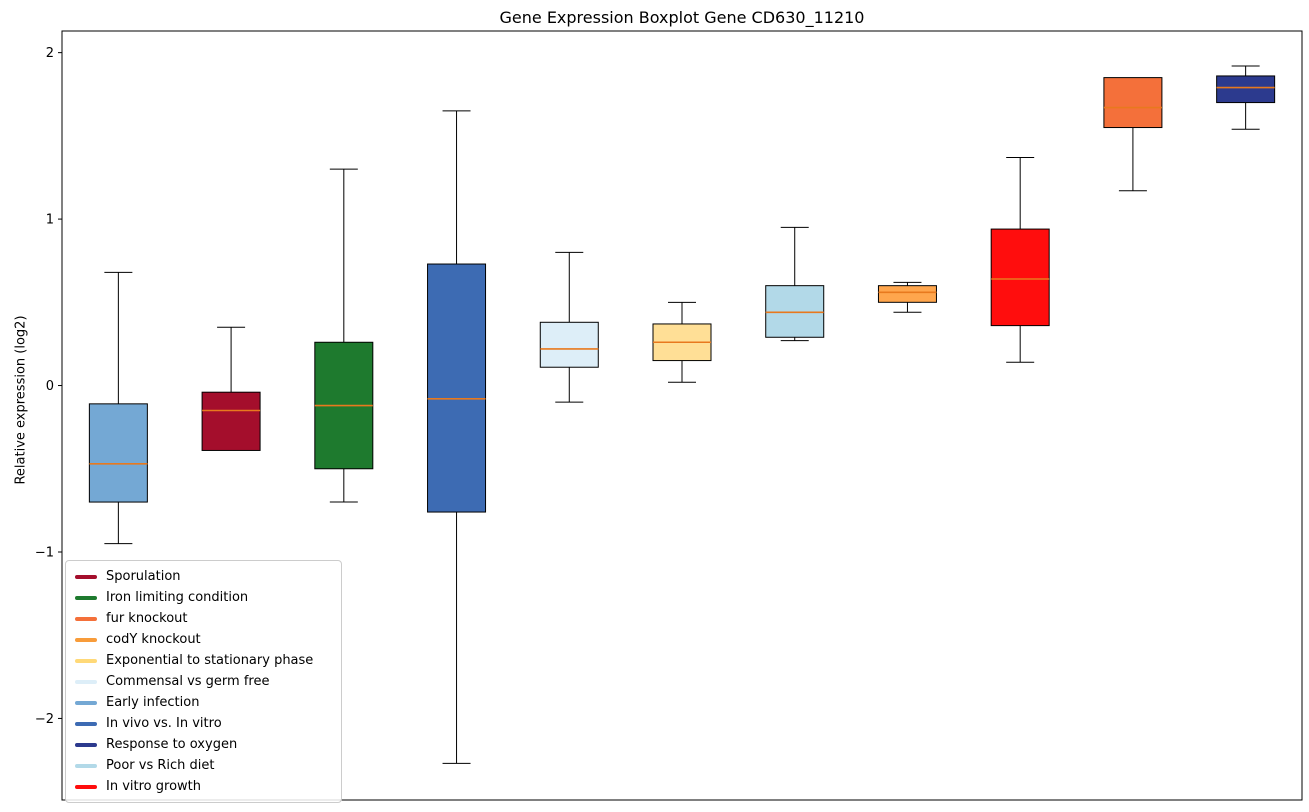  Describe the element at coordinates (153, 702) in the screenshot. I see `legend-label: Early infection` at that location.